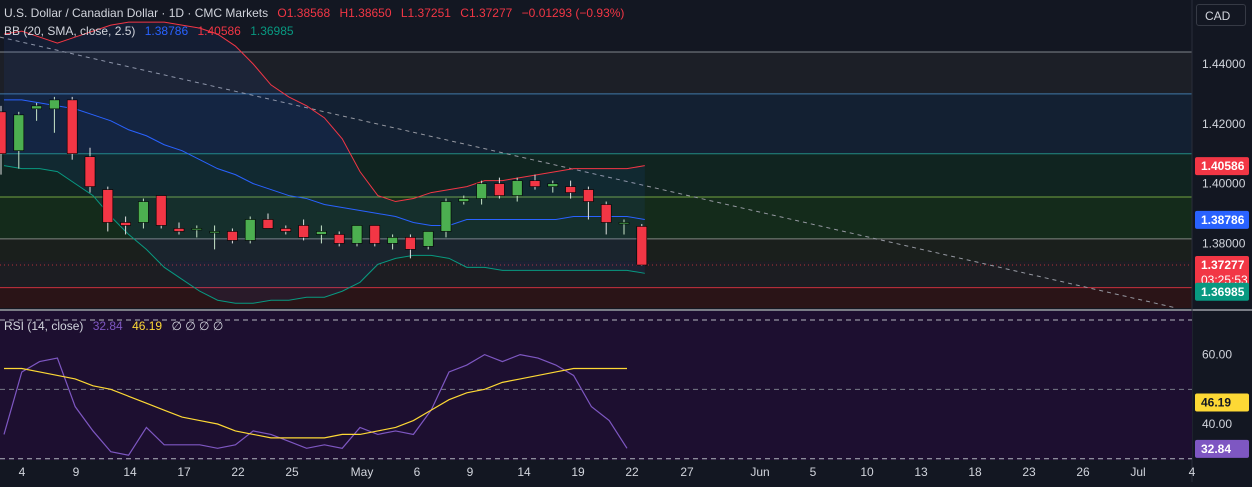 The image size is (1252, 487). I want to click on rsi-extra-values: ∅ ∅ ∅ ∅, so click(197, 326).